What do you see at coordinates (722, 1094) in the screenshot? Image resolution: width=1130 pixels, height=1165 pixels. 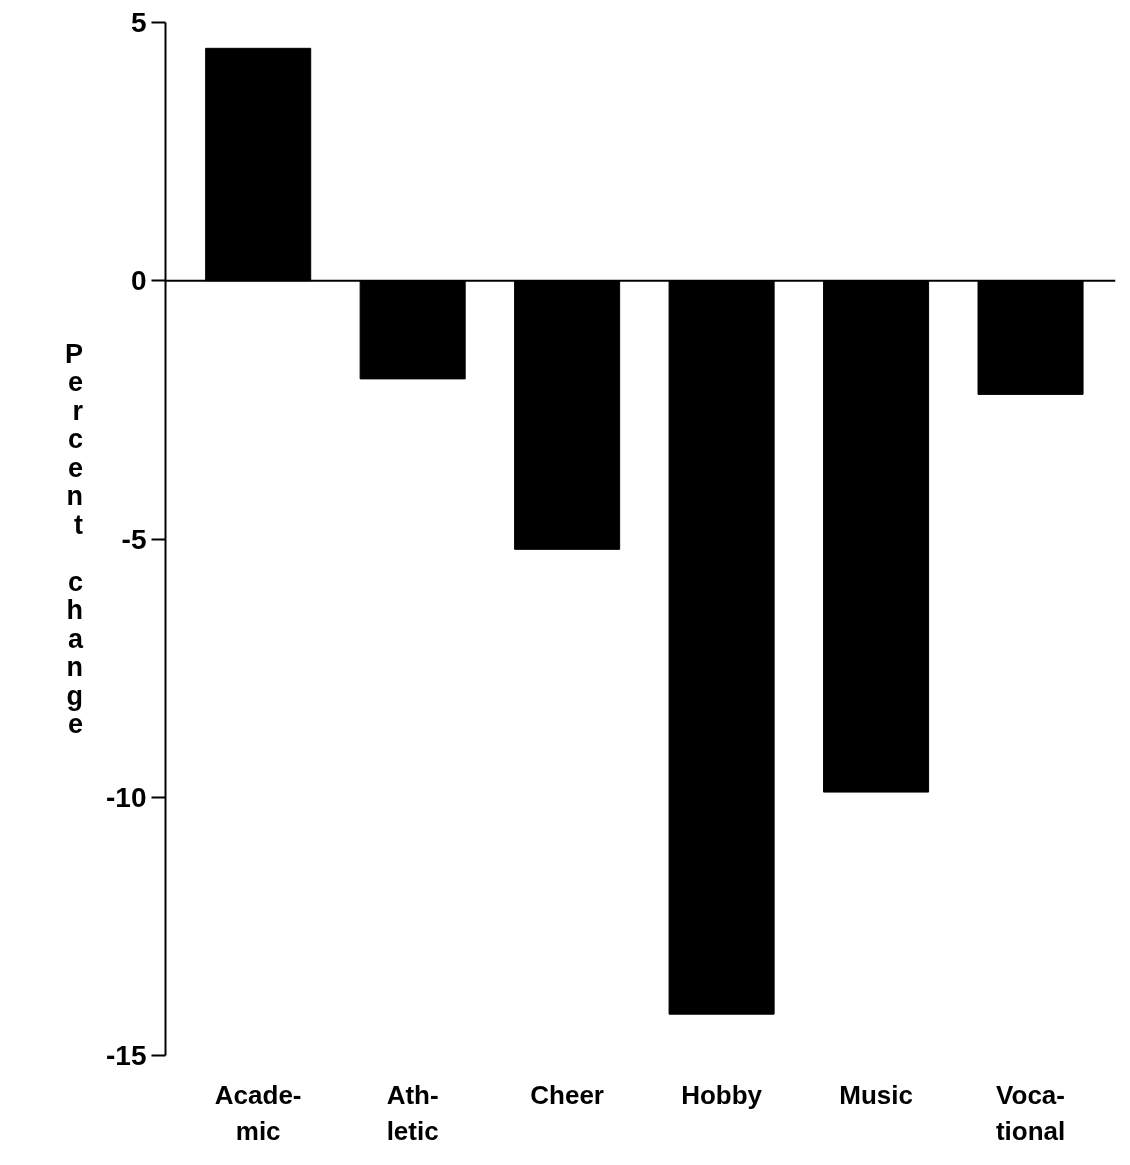 I see `x-tick-label: Hobby` at bounding box center [722, 1094].